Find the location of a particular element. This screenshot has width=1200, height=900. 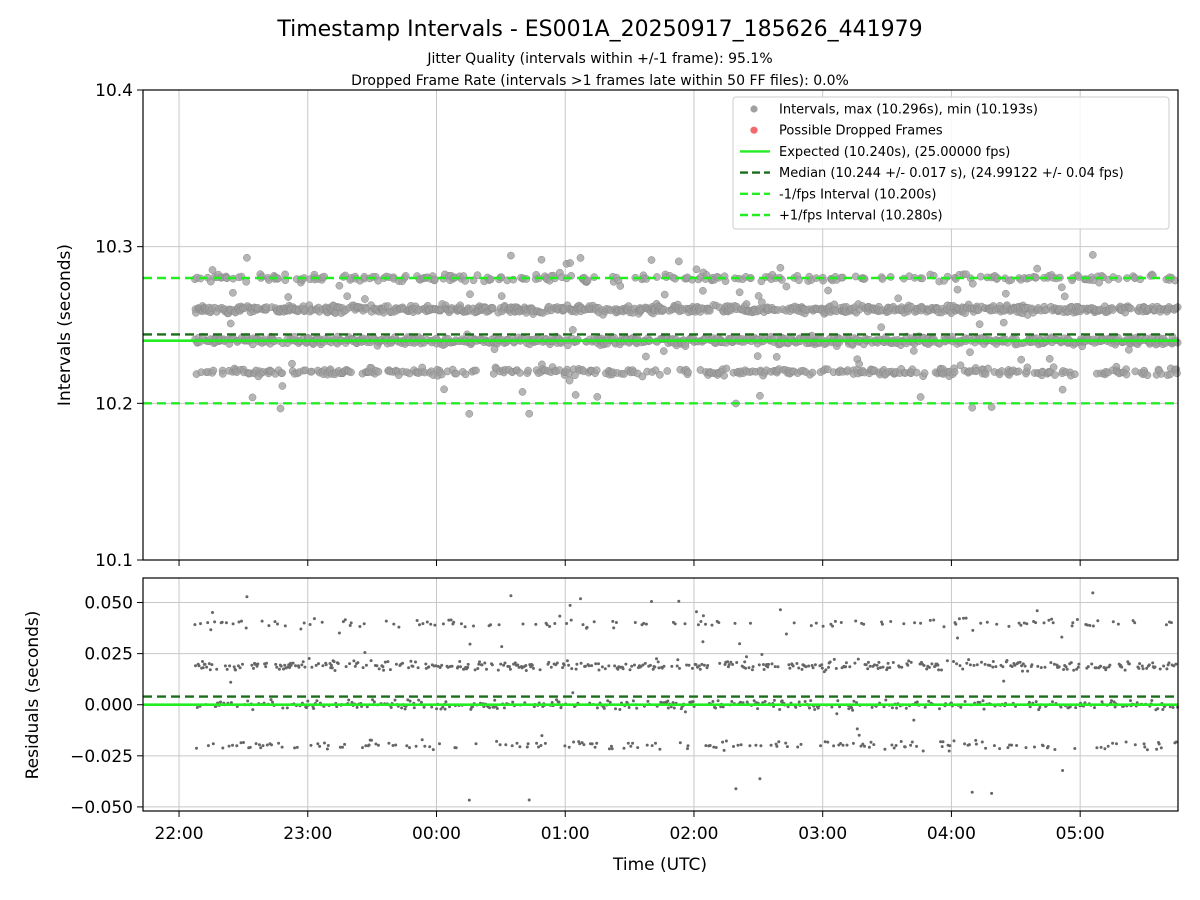

x-tick-label: 03:00 is located at coordinates (822, 834).